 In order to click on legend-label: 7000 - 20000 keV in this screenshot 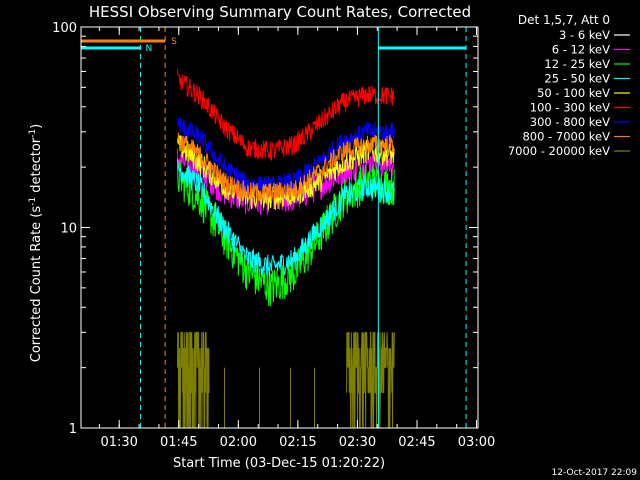, I will do `click(559, 151)`.